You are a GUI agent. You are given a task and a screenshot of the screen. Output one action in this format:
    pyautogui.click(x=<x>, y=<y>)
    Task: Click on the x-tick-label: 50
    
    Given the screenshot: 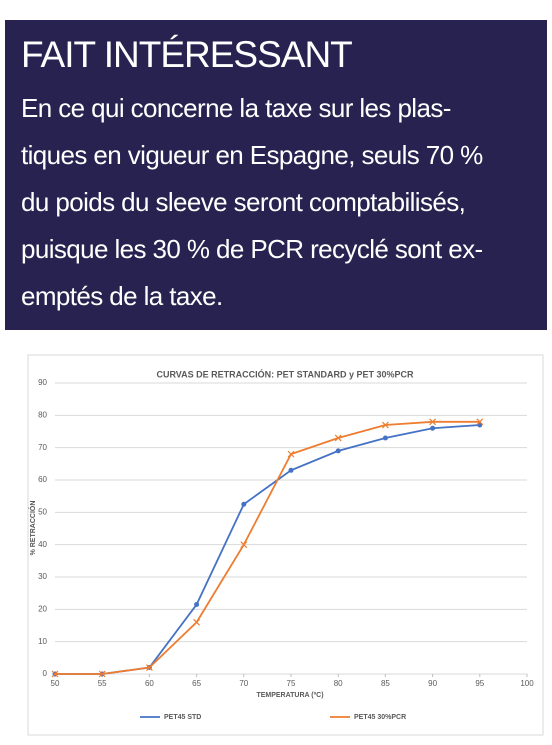 What is the action you would take?
    pyautogui.click(x=55, y=683)
    